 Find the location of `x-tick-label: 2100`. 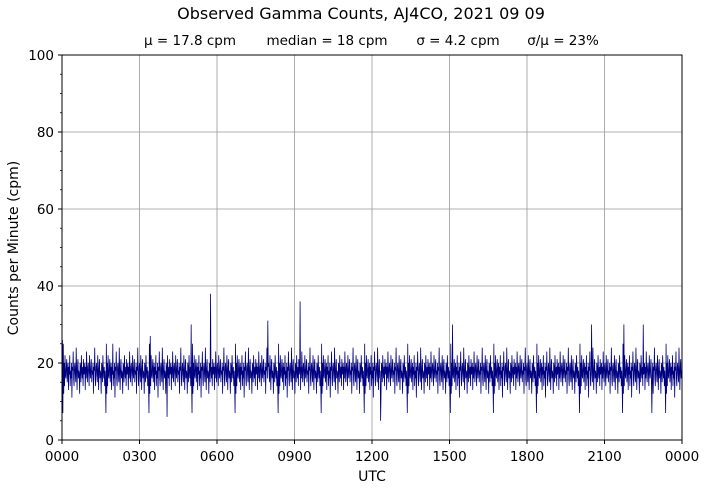

x-tick-label: 2100 is located at coordinates (604, 457).